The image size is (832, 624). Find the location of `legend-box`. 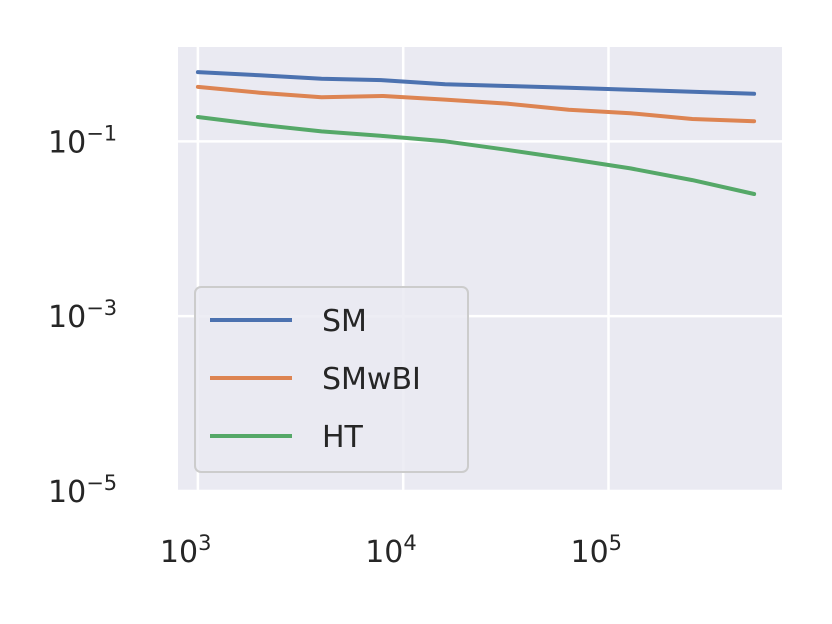

legend-box is located at coordinates (331, 379).